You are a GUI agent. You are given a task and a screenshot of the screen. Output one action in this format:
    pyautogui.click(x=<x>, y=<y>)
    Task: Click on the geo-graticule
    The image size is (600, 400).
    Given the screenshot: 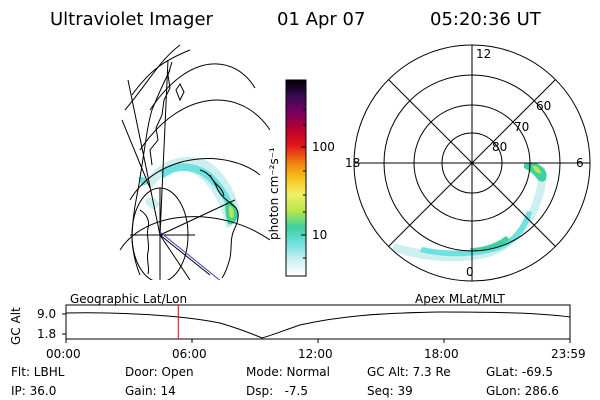 What is the action you would take?
    pyautogui.click(x=194, y=162)
    